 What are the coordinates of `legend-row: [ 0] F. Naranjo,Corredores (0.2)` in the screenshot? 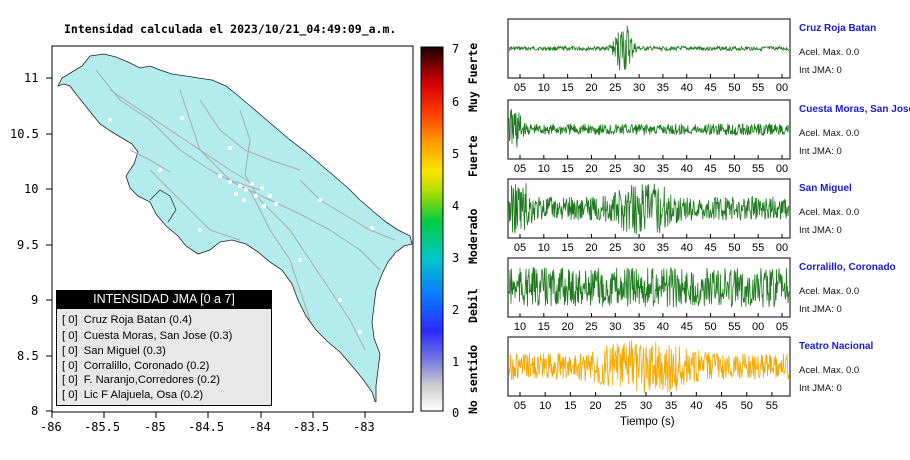 It's located at (141, 380).